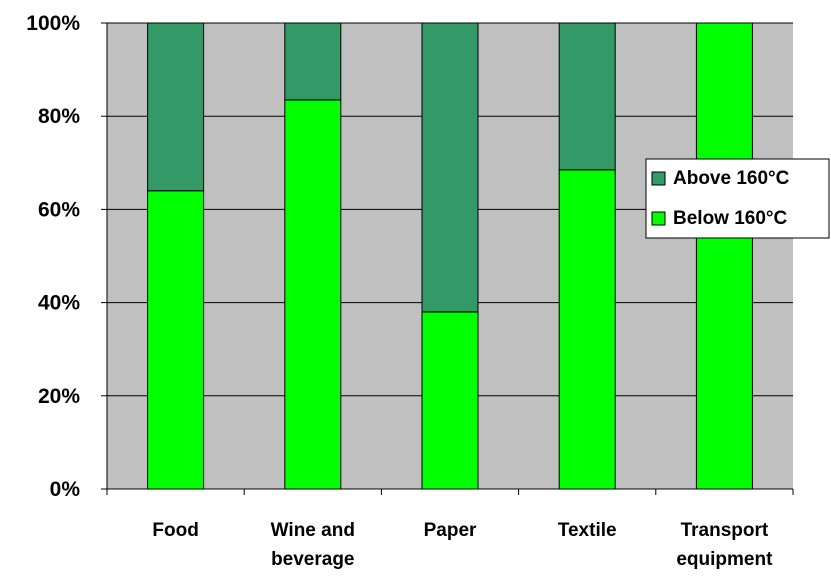 This screenshot has height=577, width=831. Describe the element at coordinates (59, 396) in the screenshot. I see `y-tick-label: 20%` at that location.